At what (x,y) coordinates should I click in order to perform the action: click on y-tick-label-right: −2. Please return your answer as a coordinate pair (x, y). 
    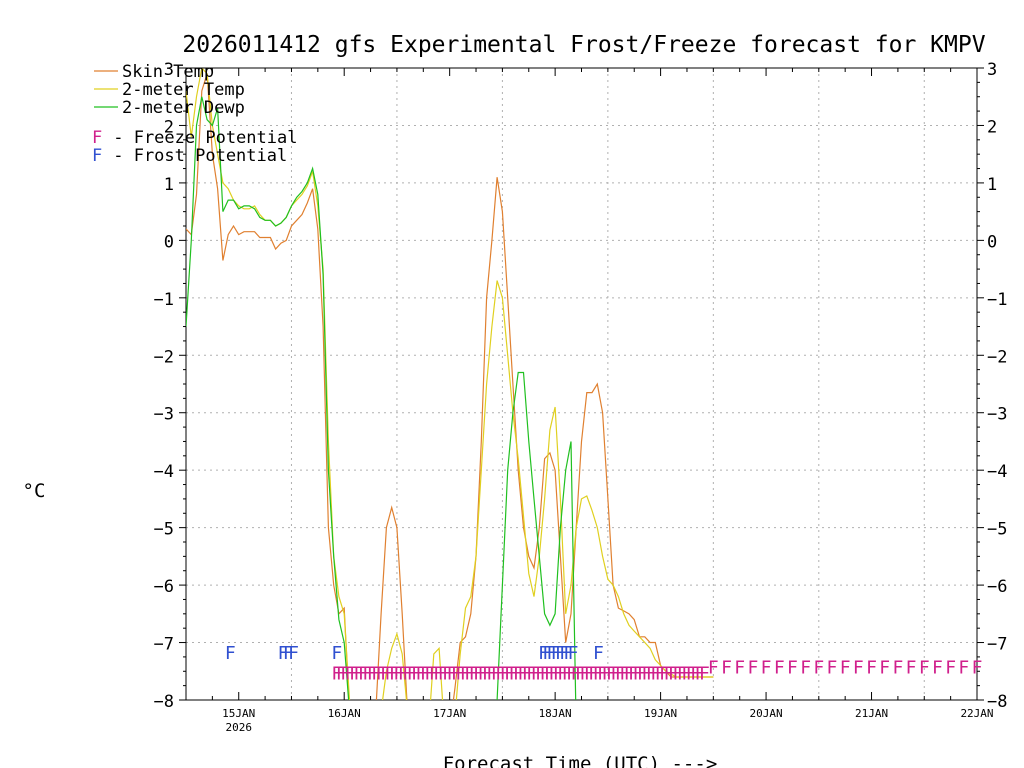
    Looking at the image, I should click on (997, 357).